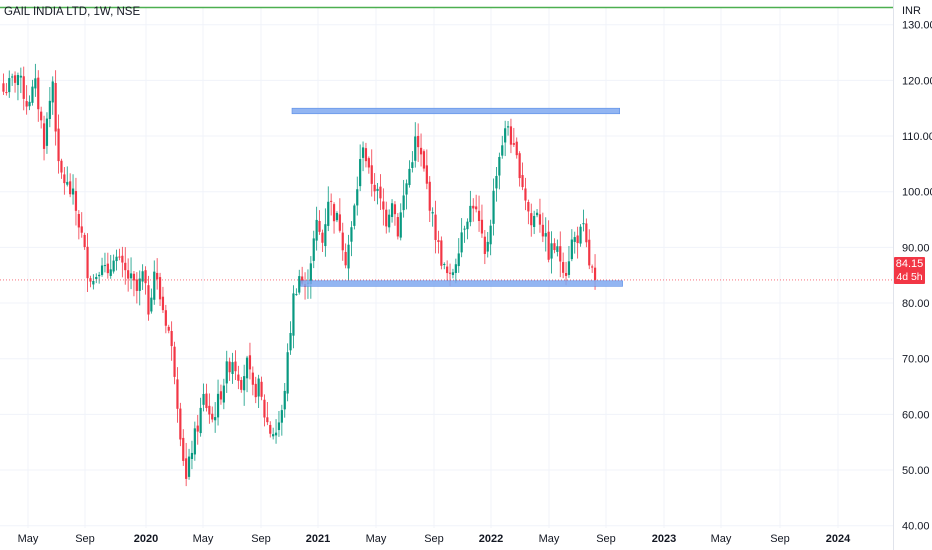 The image size is (932, 550). I want to click on y-tick-label: 70.00, so click(916, 360).